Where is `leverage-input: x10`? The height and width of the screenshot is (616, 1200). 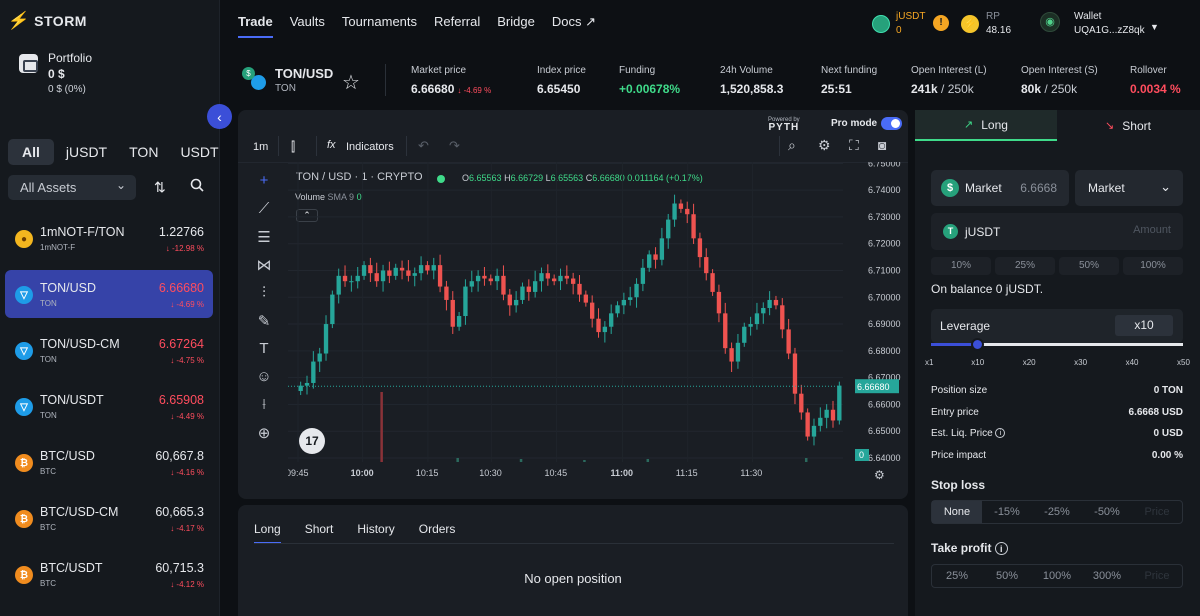 leverage-input: x10 is located at coordinates (1144, 325).